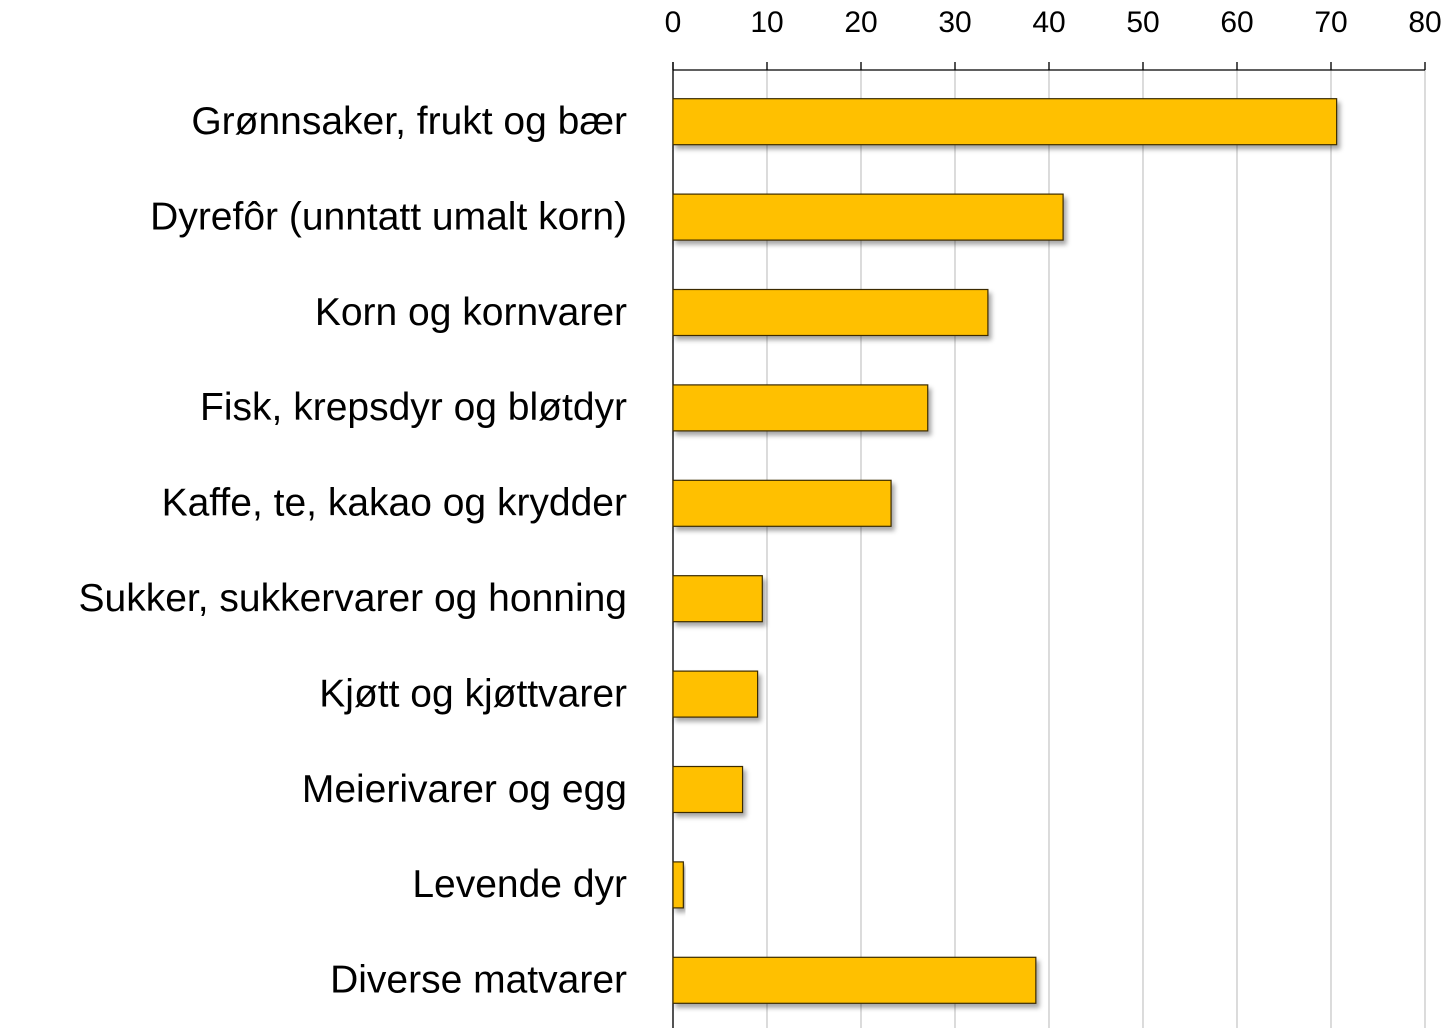 Image resolution: width=1450 pixels, height=1033 pixels. I want to click on x-tick-label: 40, so click(1048, 22).